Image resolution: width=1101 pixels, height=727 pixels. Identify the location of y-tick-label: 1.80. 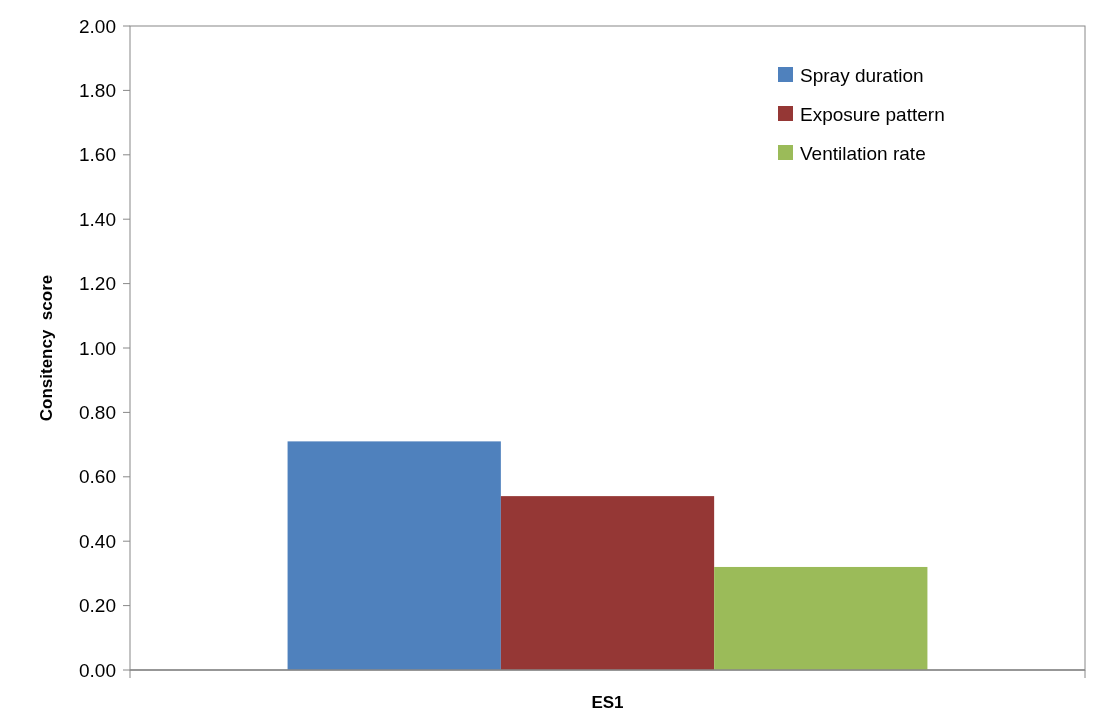
(97, 91).